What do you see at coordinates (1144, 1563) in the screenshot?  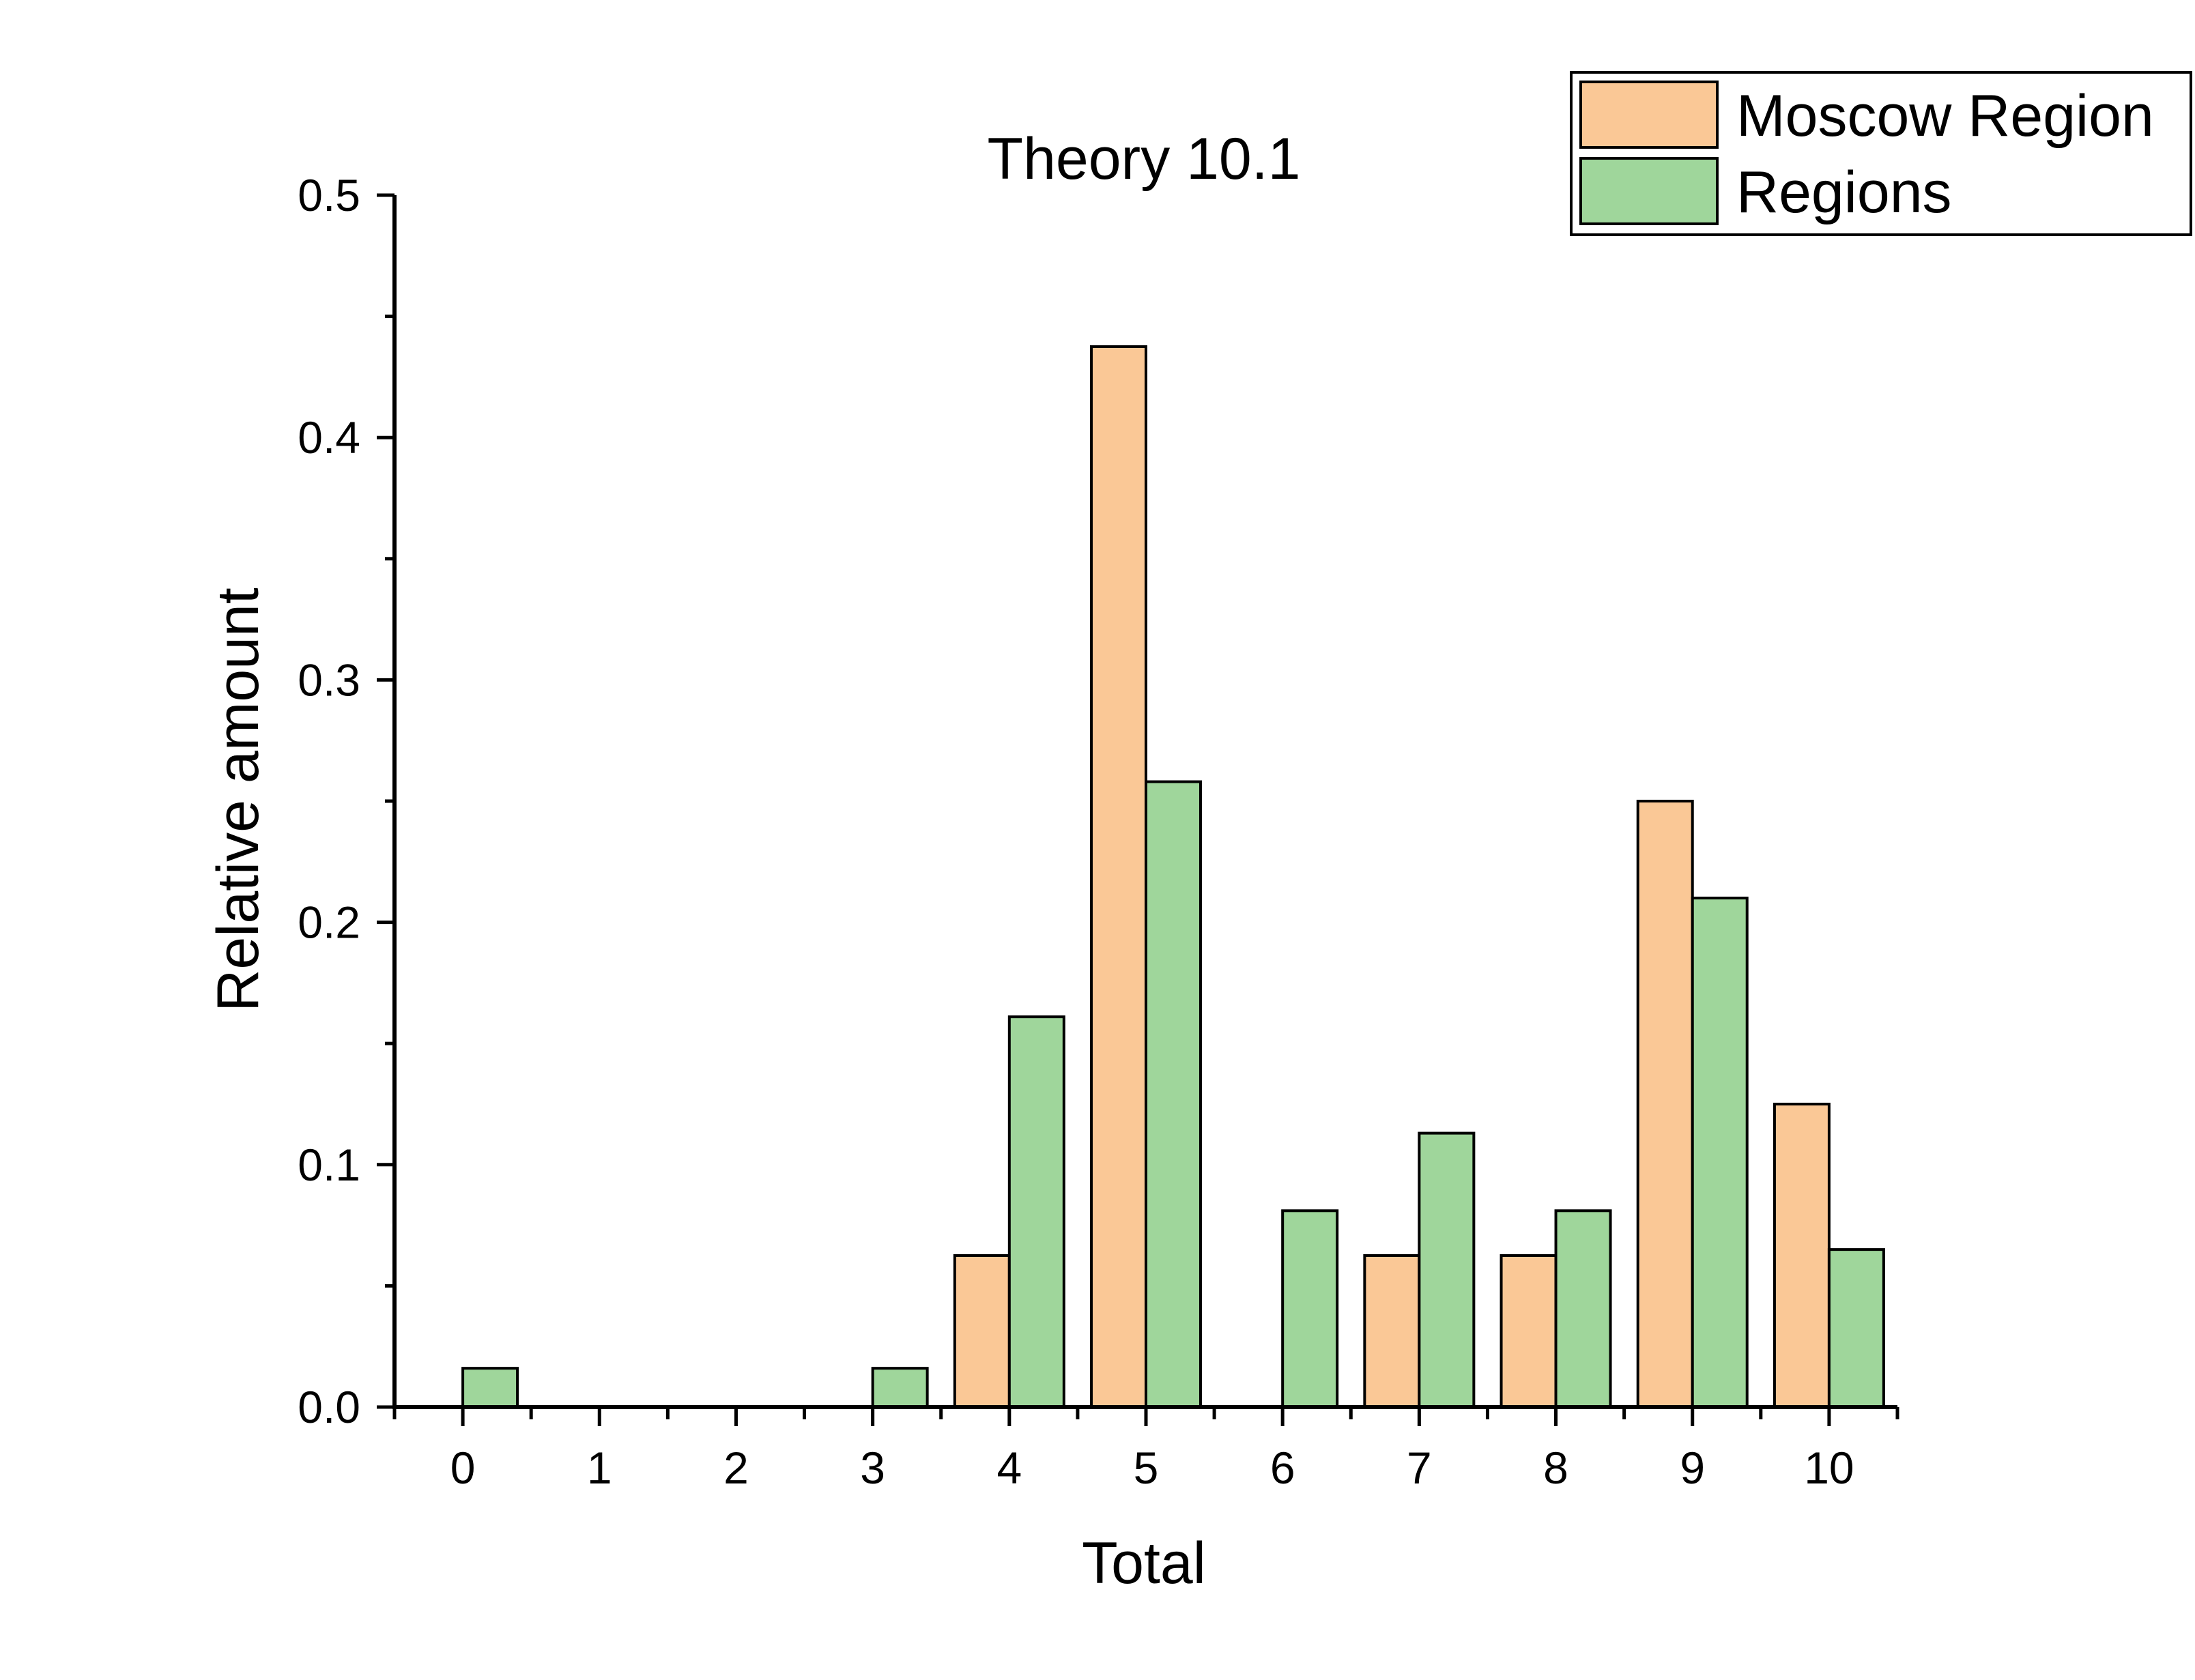 I see `x-axis-title: Total` at bounding box center [1144, 1563].